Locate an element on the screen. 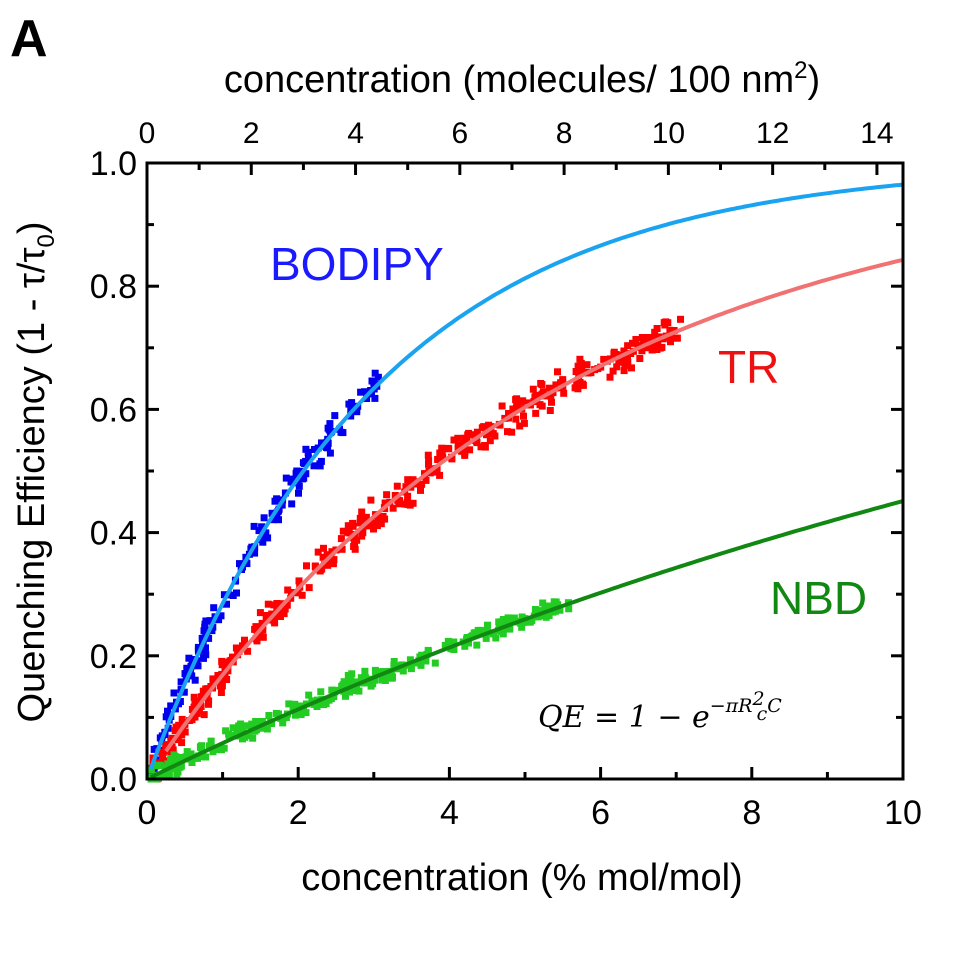  top-tick-label: 6 is located at coordinates (459, 133).